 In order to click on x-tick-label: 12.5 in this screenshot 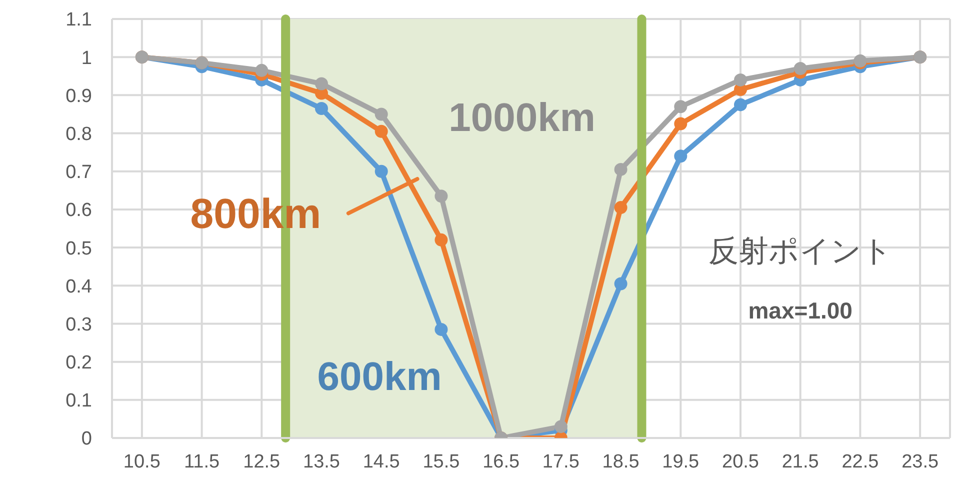, I will do `click(261, 461)`.